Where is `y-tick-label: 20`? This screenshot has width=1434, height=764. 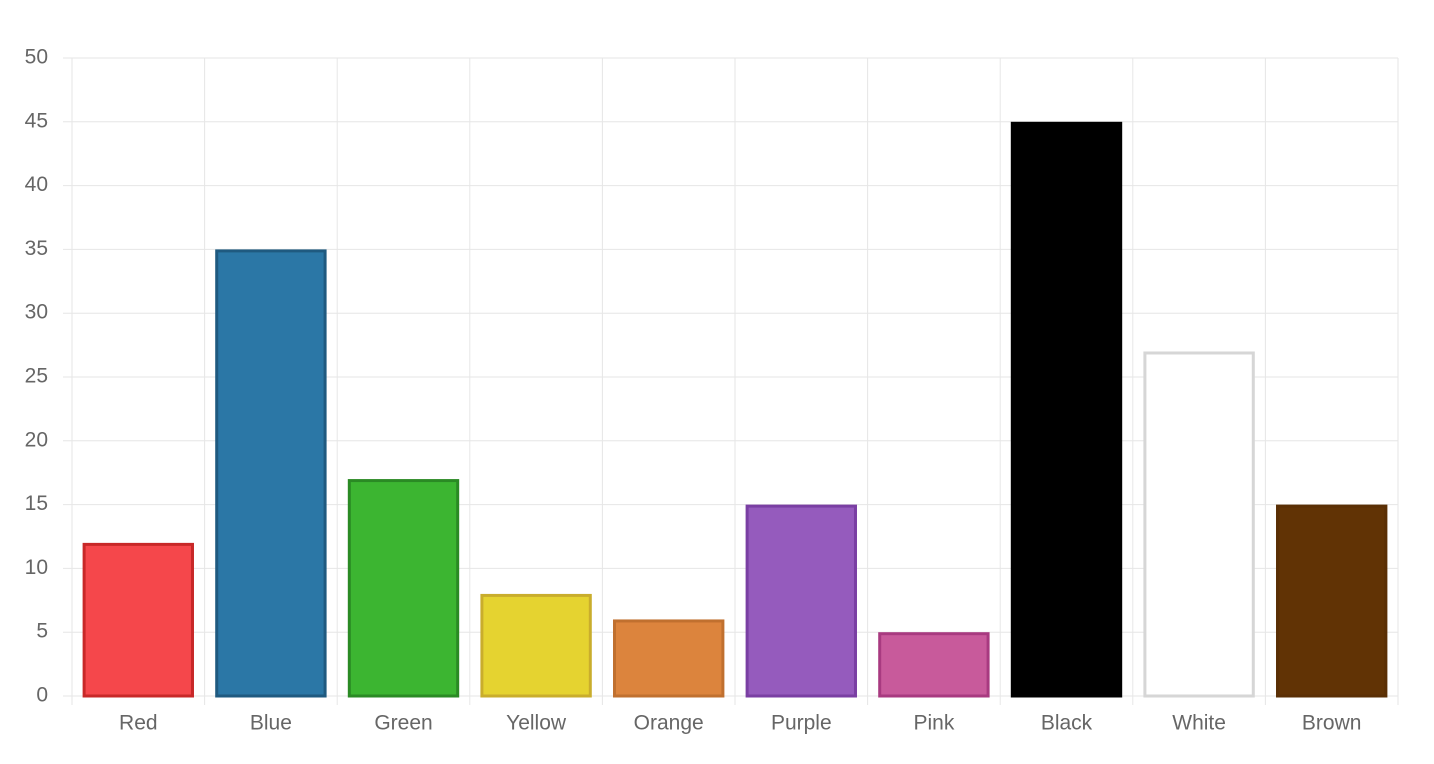 y-tick-label: 20 is located at coordinates (36, 439).